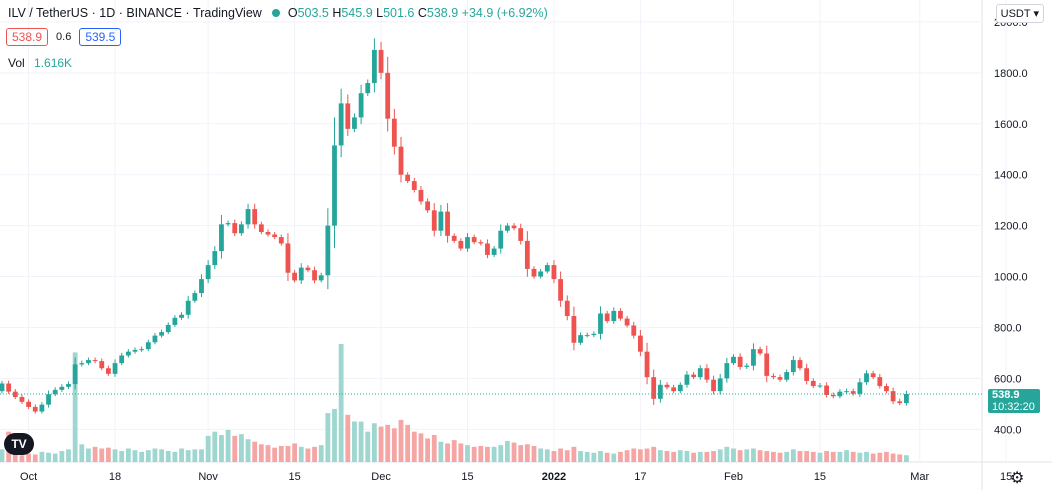 This screenshot has width=1052, height=490. Describe the element at coordinates (107, 13) in the screenshot. I see `interval-label: 1D` at that location.